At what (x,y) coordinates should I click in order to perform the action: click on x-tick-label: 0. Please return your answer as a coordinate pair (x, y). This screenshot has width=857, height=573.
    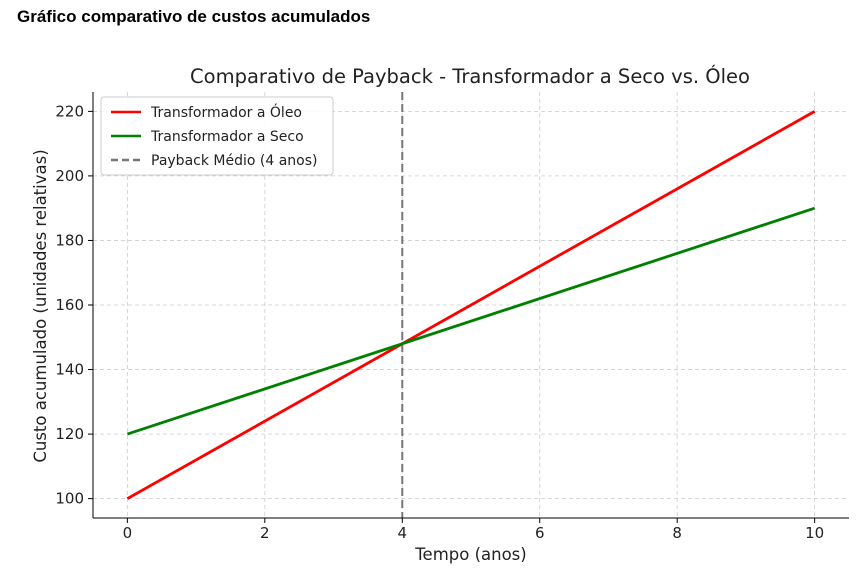
    Looking at the image, I should click on (128, 533).